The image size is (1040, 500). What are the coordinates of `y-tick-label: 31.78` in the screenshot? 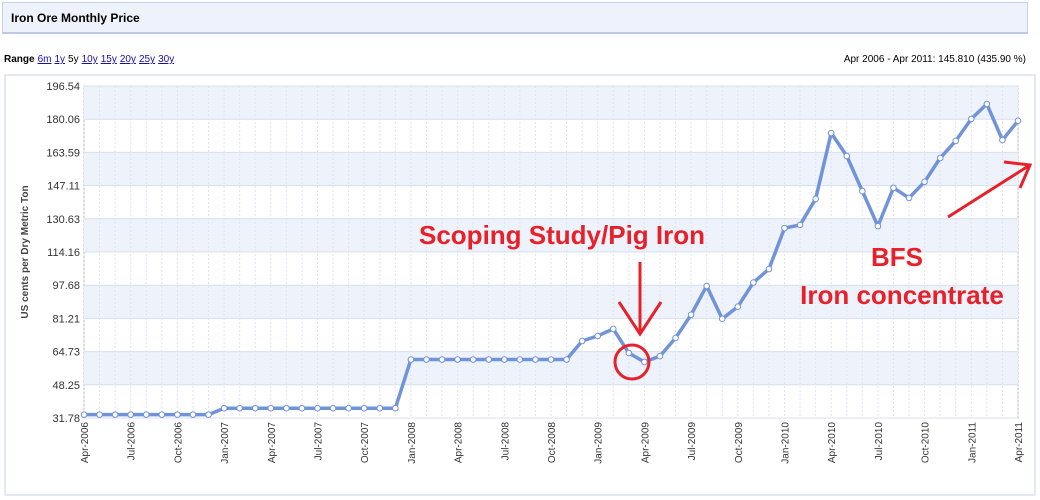 It's located at (66, 419).